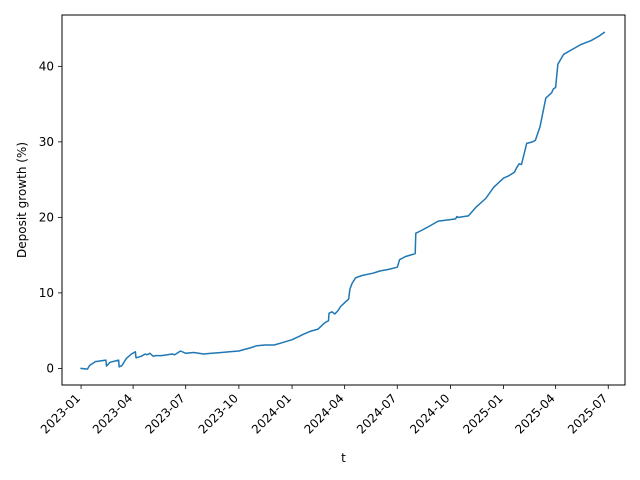 The image size is (640, 480). What do you see at coordinates (46, 142) in the screenshot?
I see `y-tick-label: 30` at bounding box center [46, 142].